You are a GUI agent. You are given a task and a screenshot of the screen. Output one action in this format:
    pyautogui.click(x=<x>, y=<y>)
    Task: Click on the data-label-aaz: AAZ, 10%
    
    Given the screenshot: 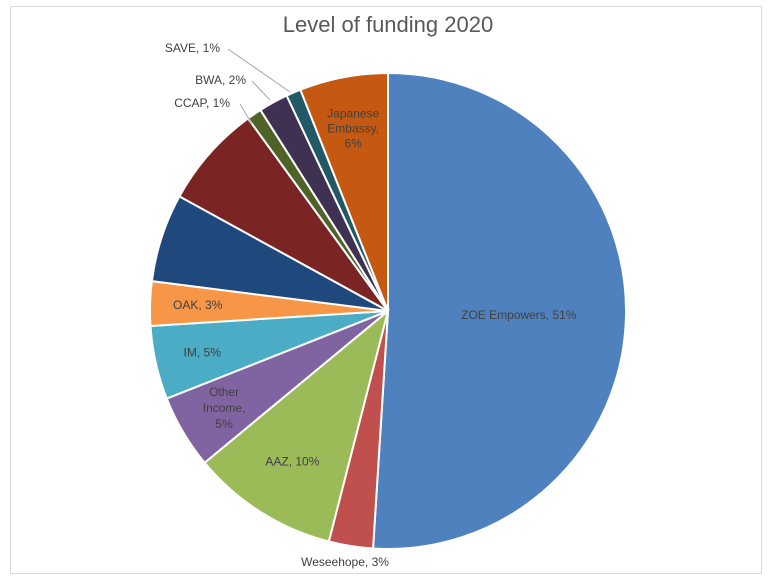 What is the action you would take?
    pyautogui.click(x=292, y=462)
    